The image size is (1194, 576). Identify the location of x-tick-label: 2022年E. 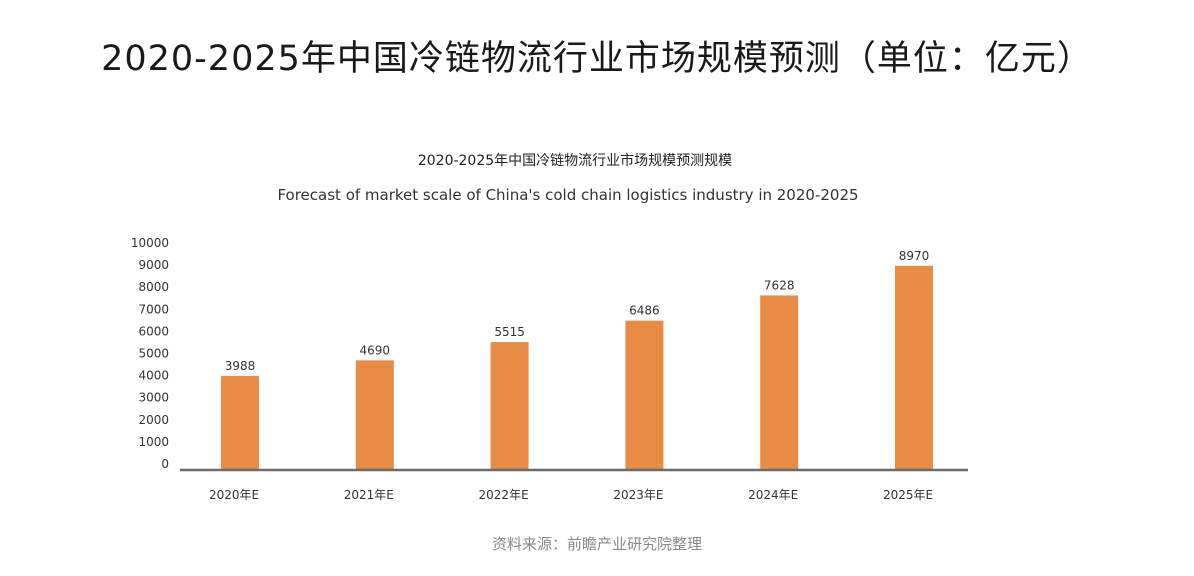
(504, 495).